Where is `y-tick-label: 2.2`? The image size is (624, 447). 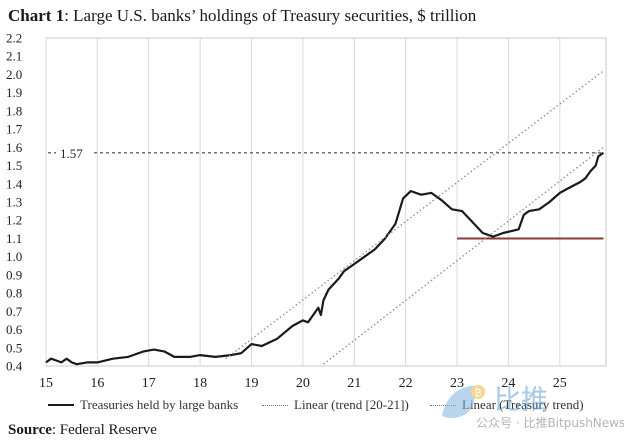
y-tick-label: 2.2 is located at coordinates (14, 38).